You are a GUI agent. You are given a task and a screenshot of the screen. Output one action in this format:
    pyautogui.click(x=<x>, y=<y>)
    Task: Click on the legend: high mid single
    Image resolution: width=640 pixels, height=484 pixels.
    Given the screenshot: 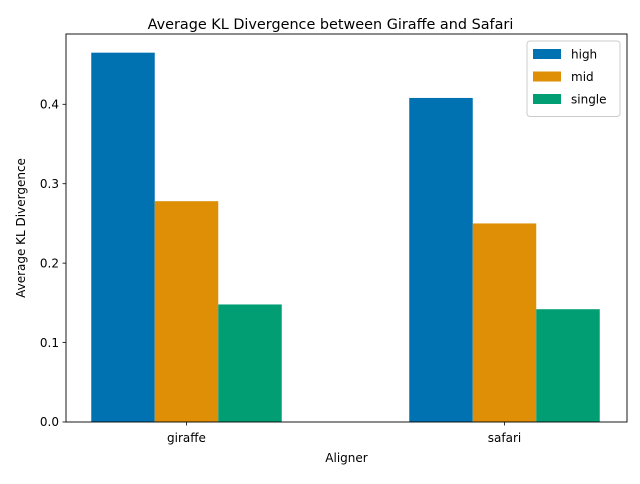 What is the action you would take?
    pyautogui.click(x=573, y=78)
    